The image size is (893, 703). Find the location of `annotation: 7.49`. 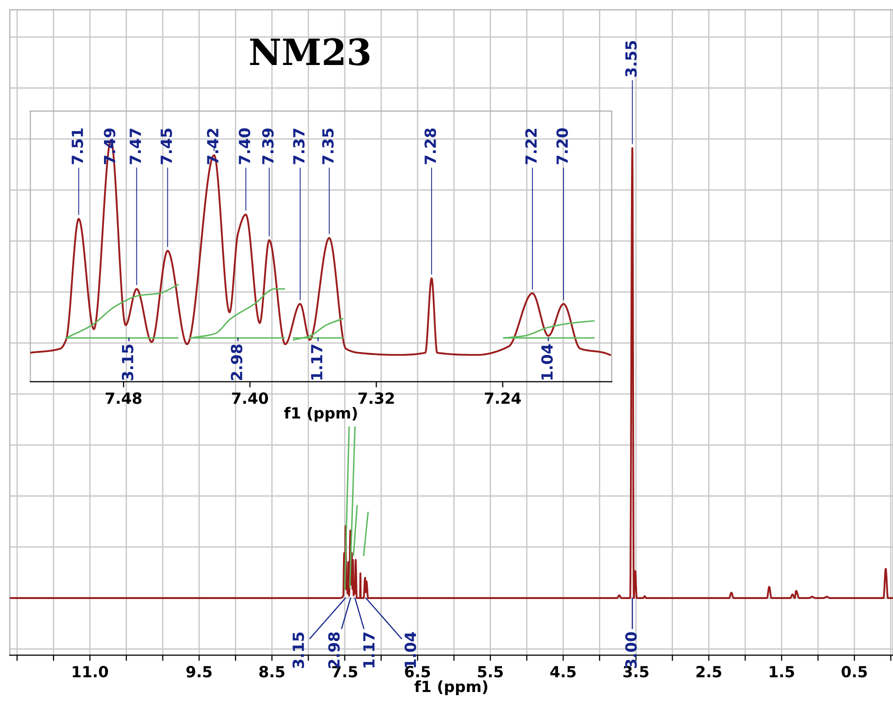

annotation: 7.49 is located at coordinates (110, 146).